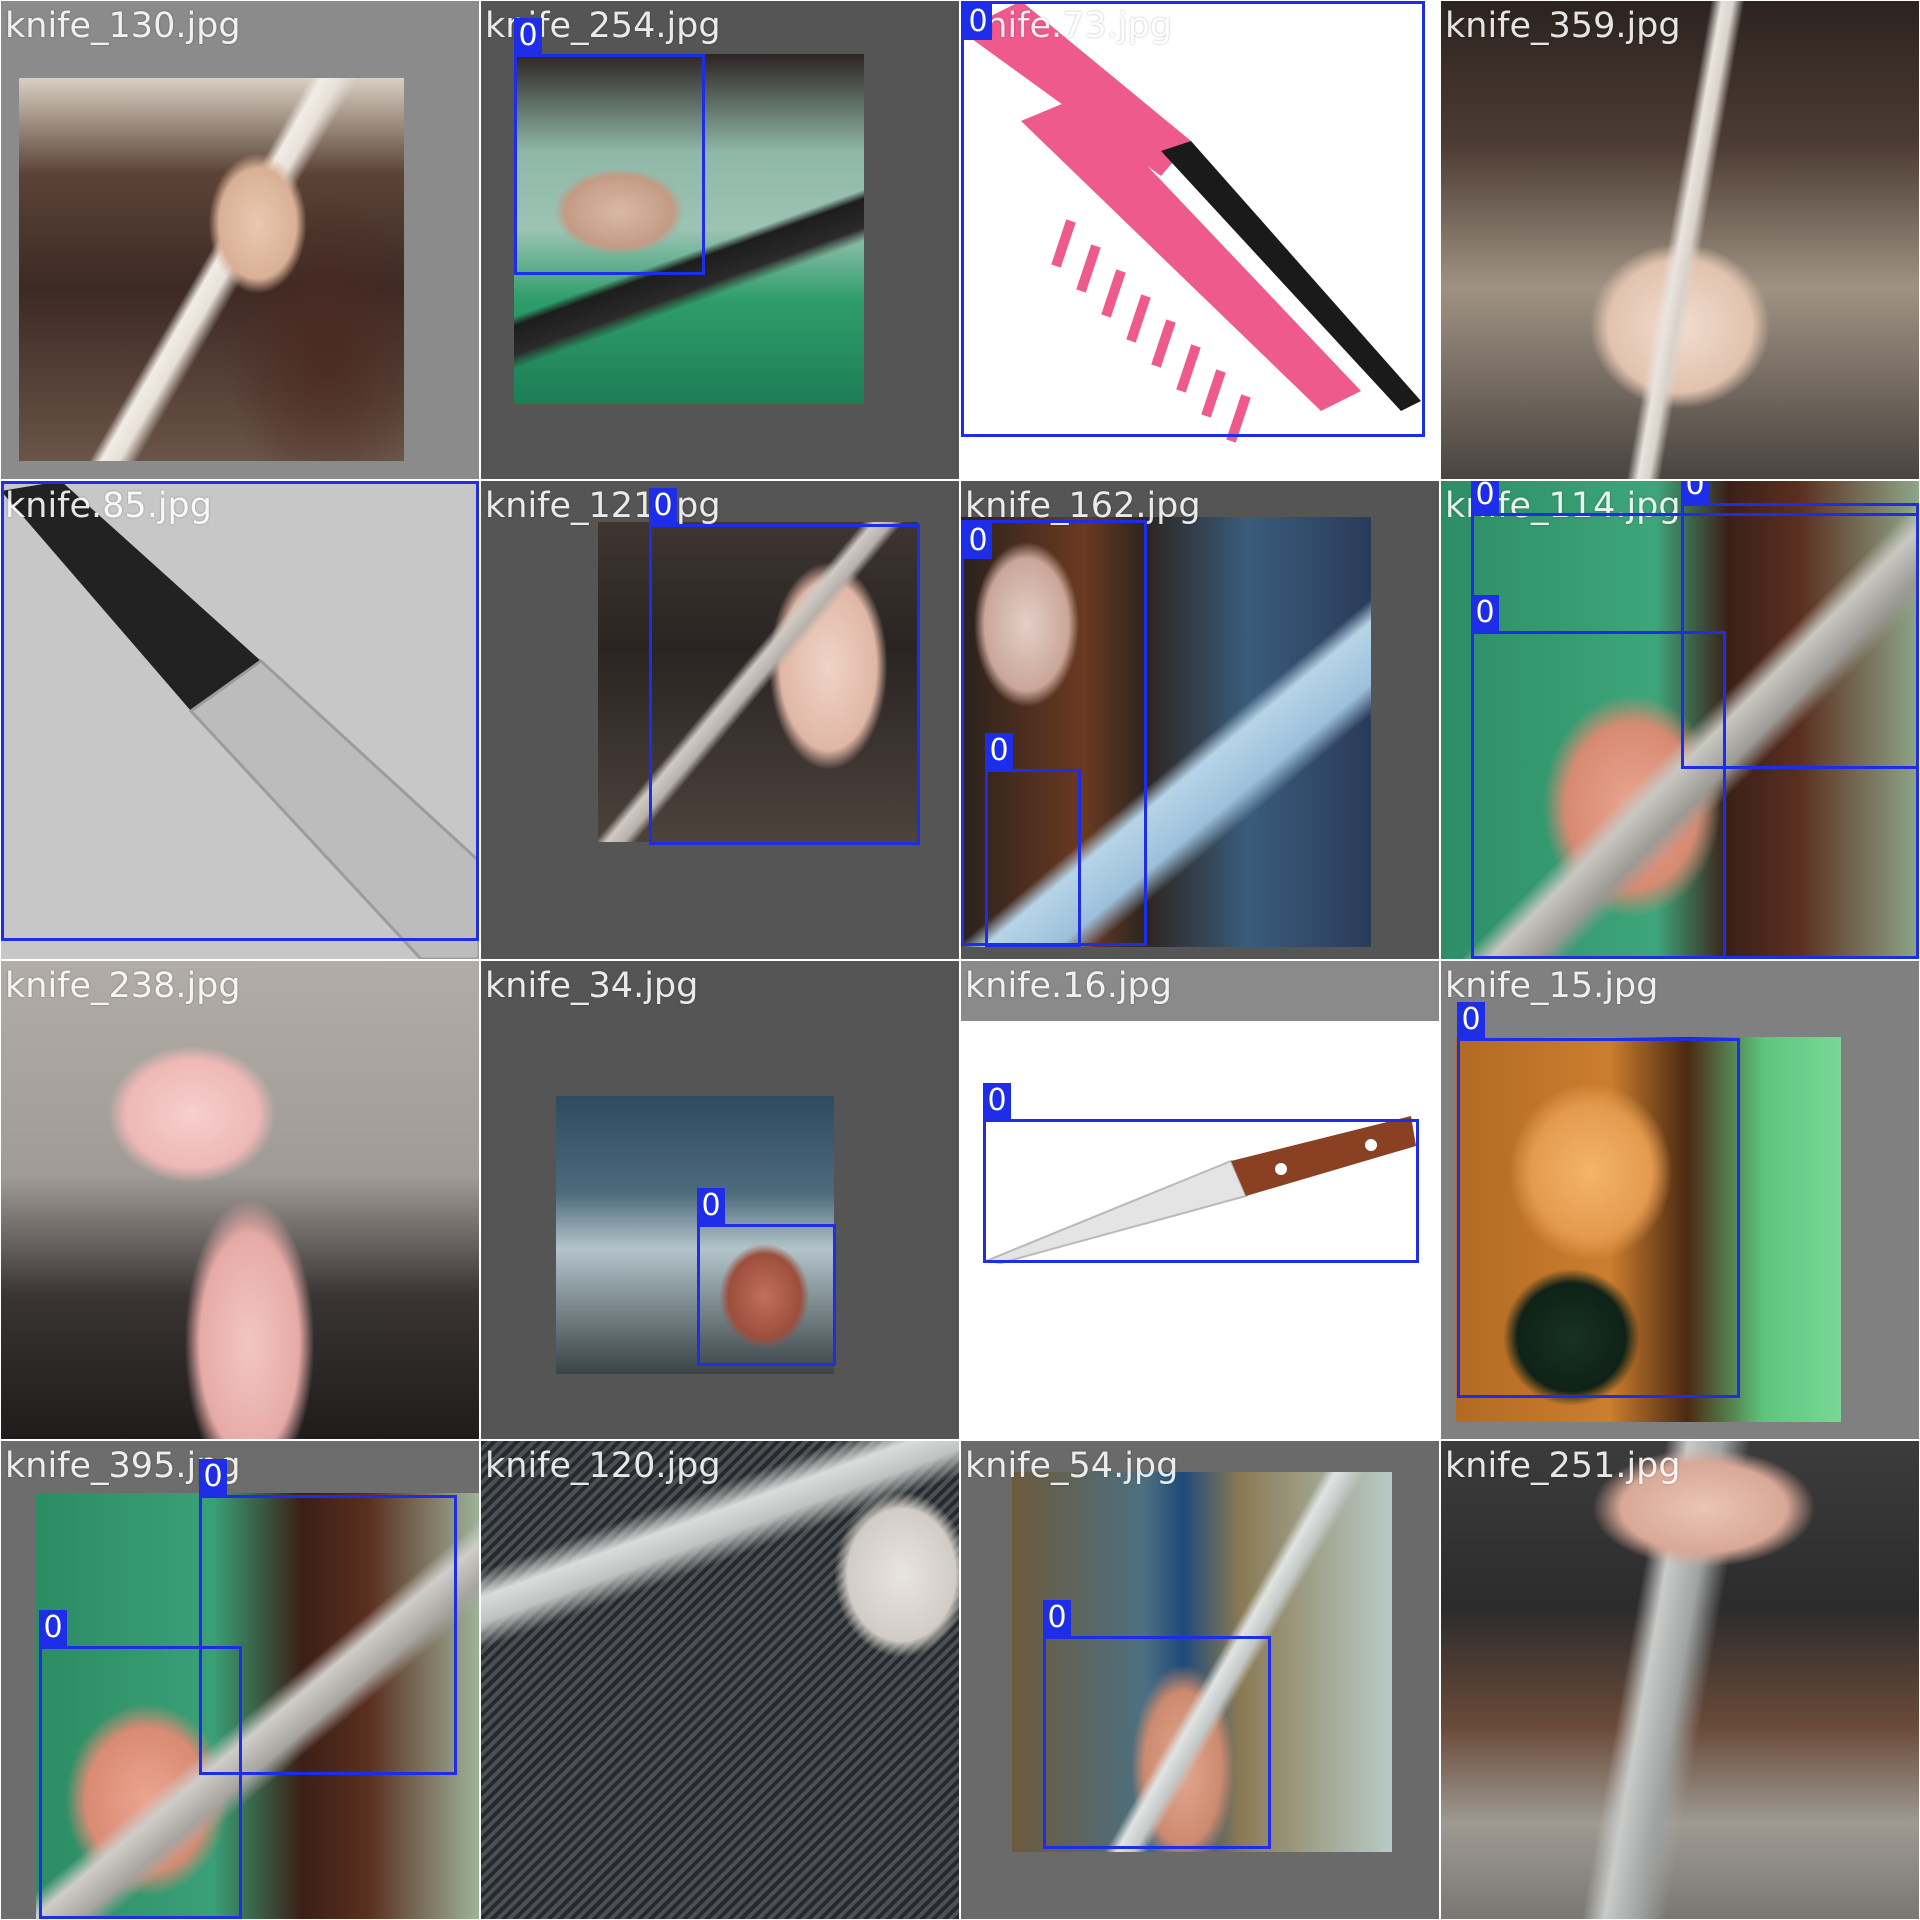 This screenshot has width=1920, height=1920. What do you see at coordinates (592, 986) in the screenshot?
I see `filename-label: knife_34.jpg` at bounding box center [592, 986].